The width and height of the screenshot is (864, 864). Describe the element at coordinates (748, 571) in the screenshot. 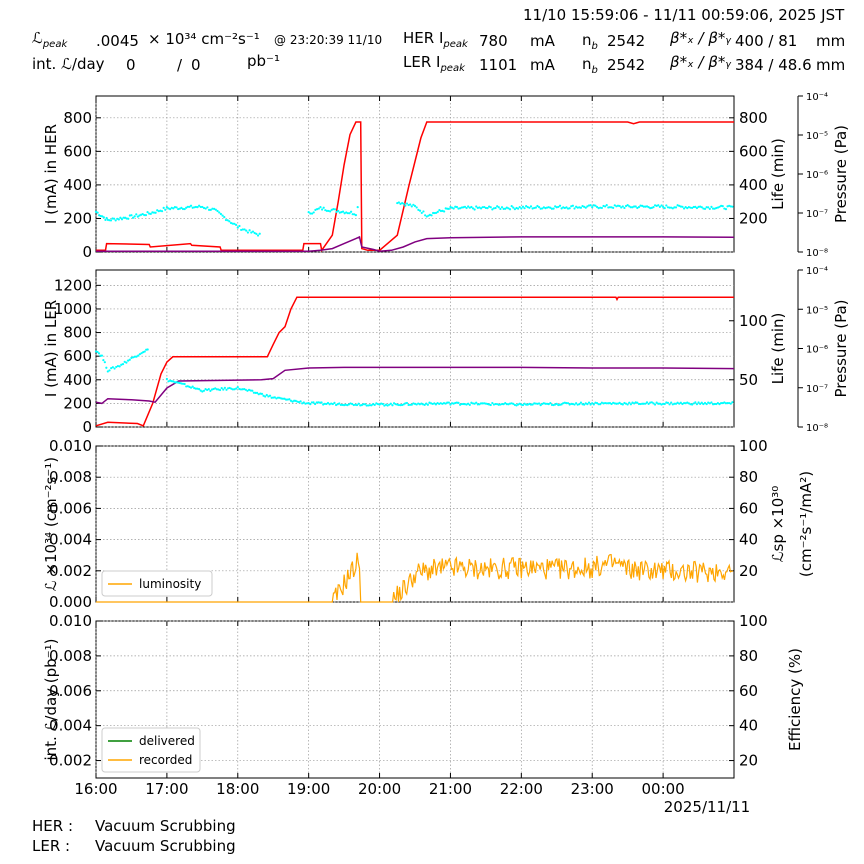

I see `right-tick-label: 20` at that location.